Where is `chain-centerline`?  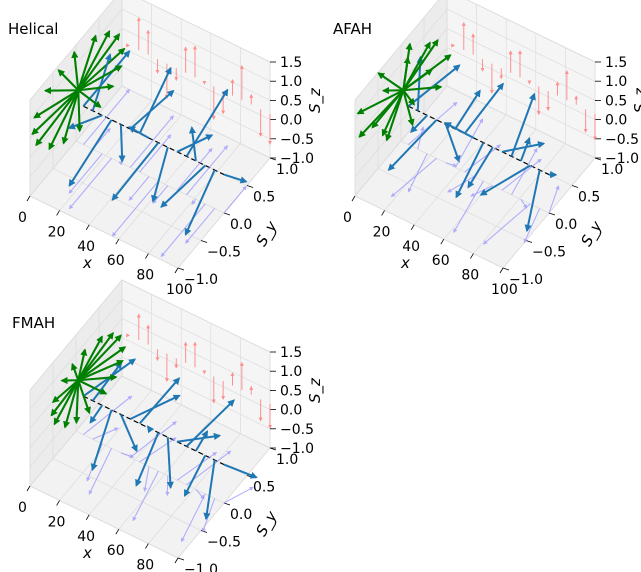 chain-centerline is located at coordinates (154, 430).